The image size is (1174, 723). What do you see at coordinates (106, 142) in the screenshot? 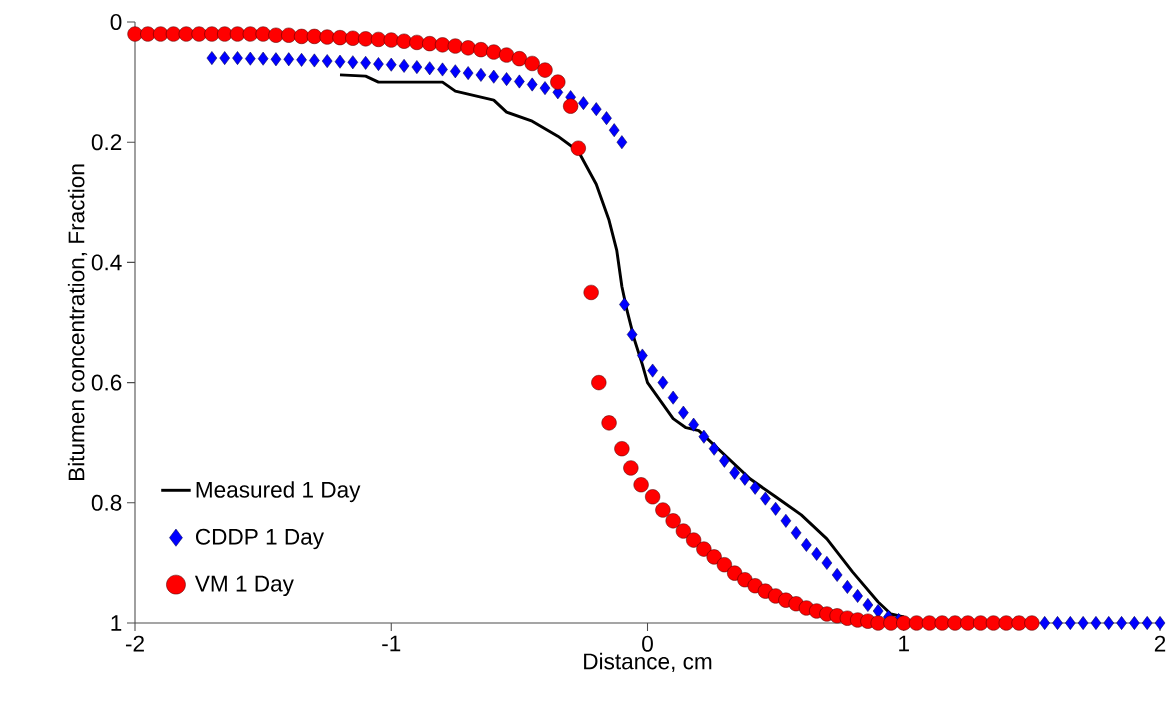
I see `y-tick-label: 0.2` at bounding box center [106, 142].